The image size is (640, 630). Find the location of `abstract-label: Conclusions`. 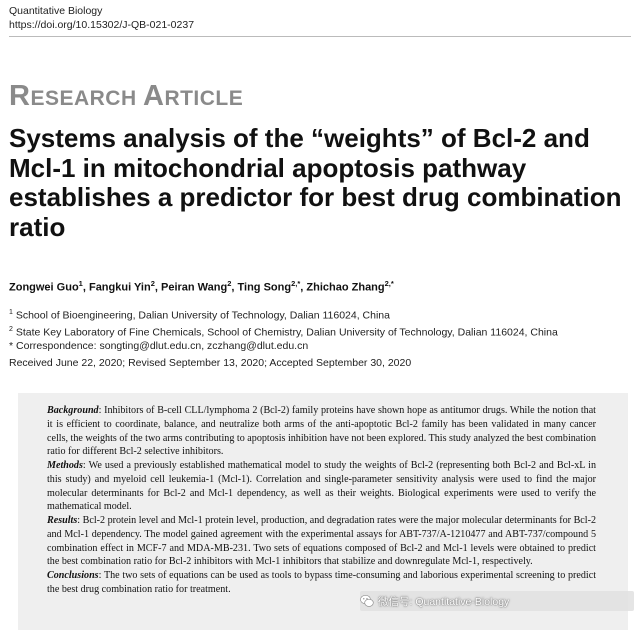

abstract-label: Conclusions is located at coordinates (73, 575).